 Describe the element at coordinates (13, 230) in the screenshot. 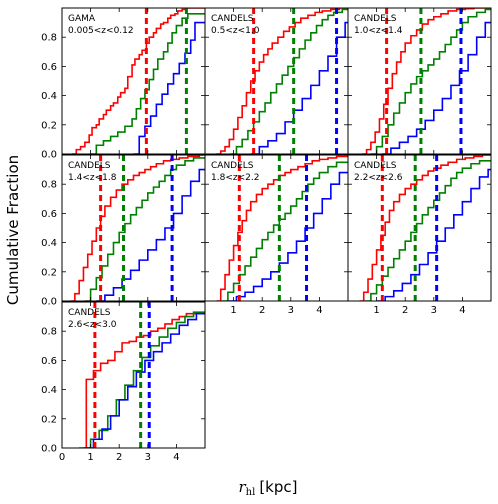

I see `y-axis-label: Cumulative Fraction` at that location.